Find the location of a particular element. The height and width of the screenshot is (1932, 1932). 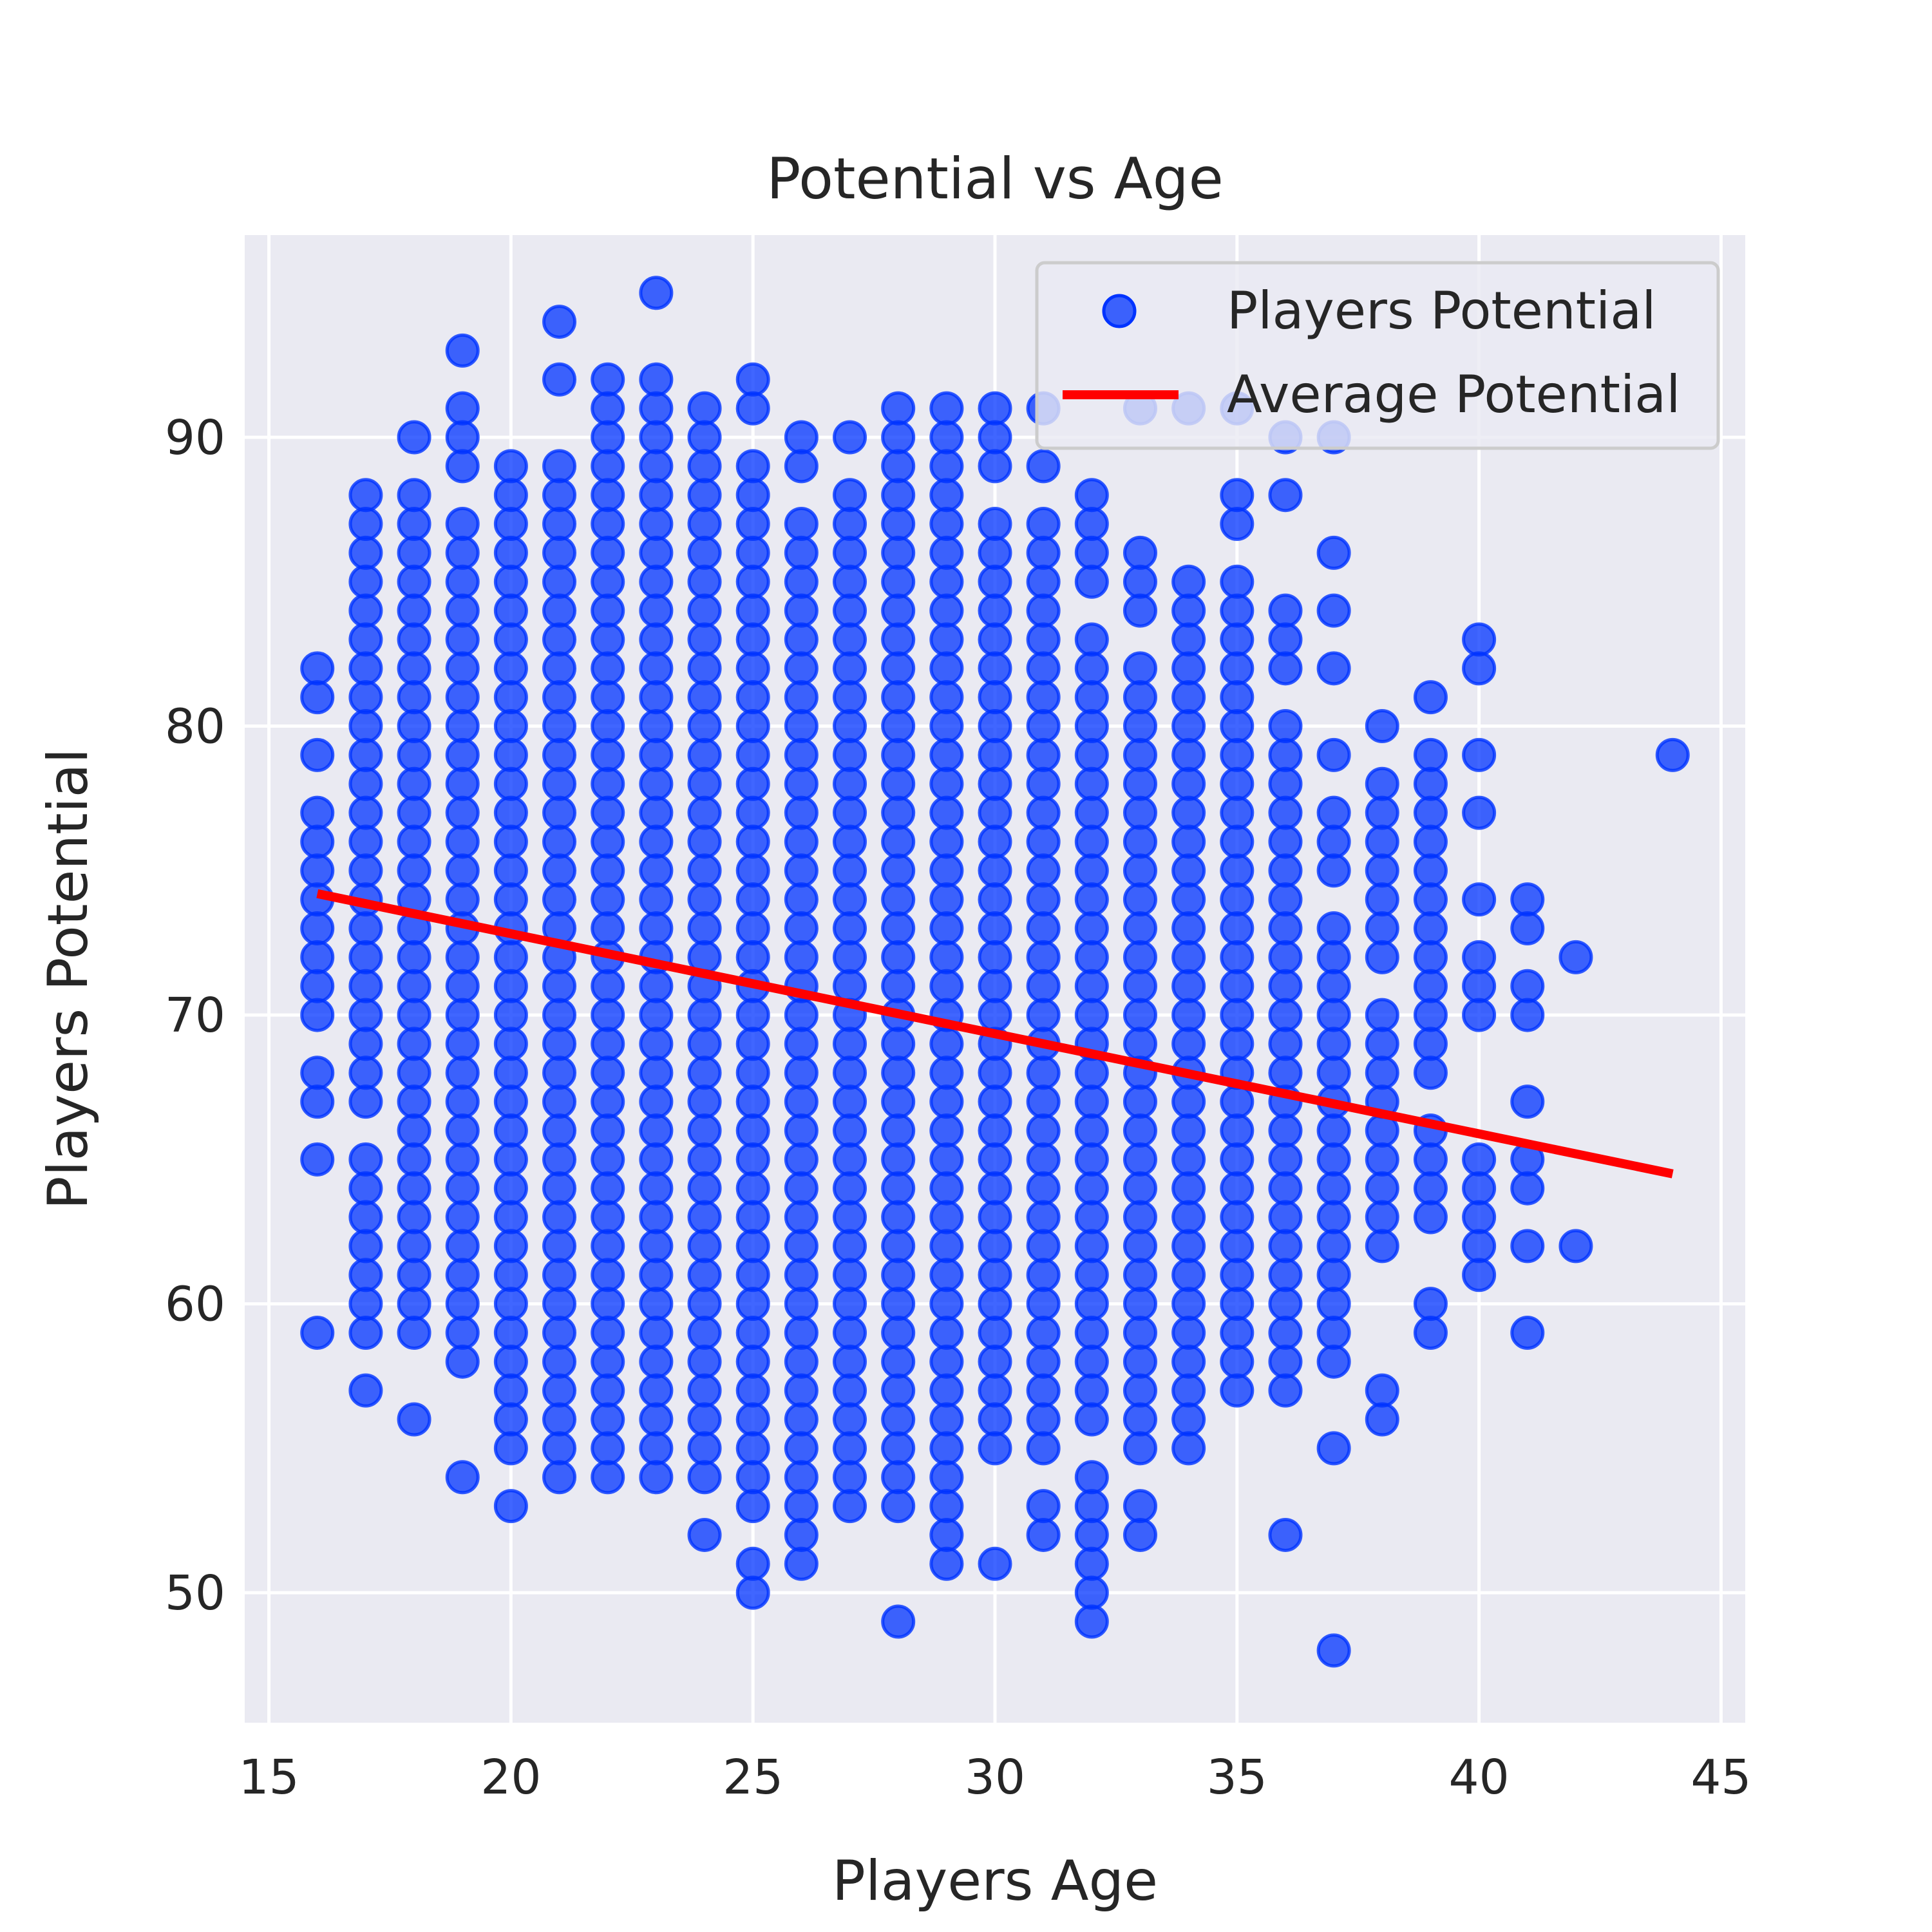

legend-box is located at coordinates (1378, 355).